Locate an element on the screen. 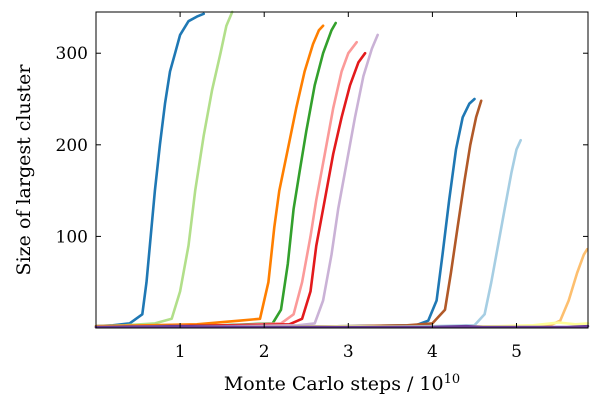  x-axis-label-exponent: 10 is located at coordinates (452, 379).